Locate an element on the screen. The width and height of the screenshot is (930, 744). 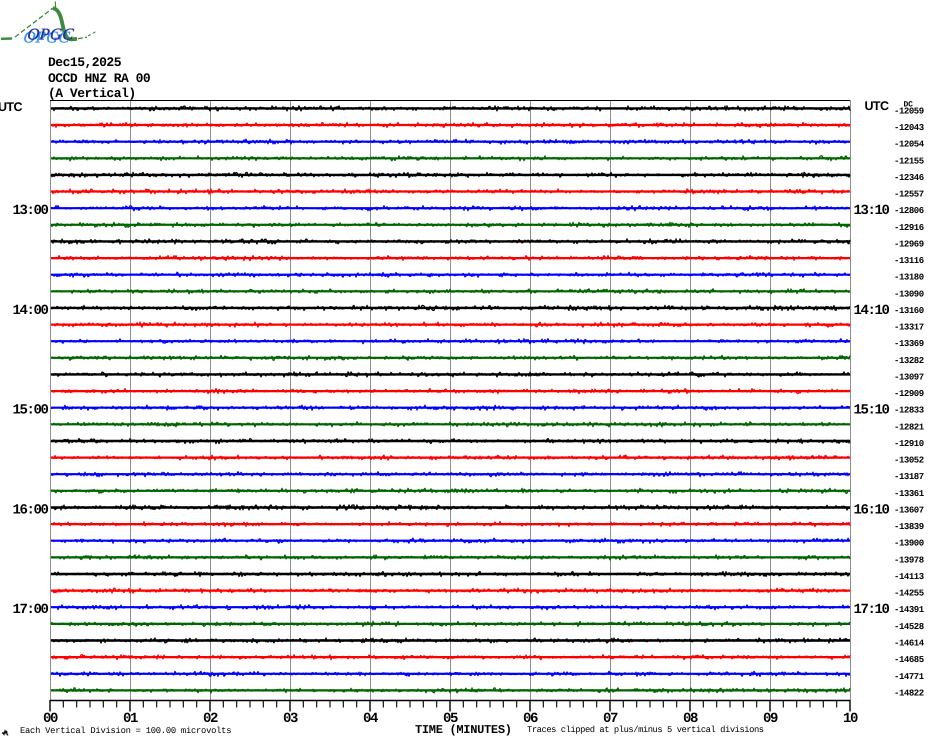
svg-text: -12833 is located at coordinates (909, 411).